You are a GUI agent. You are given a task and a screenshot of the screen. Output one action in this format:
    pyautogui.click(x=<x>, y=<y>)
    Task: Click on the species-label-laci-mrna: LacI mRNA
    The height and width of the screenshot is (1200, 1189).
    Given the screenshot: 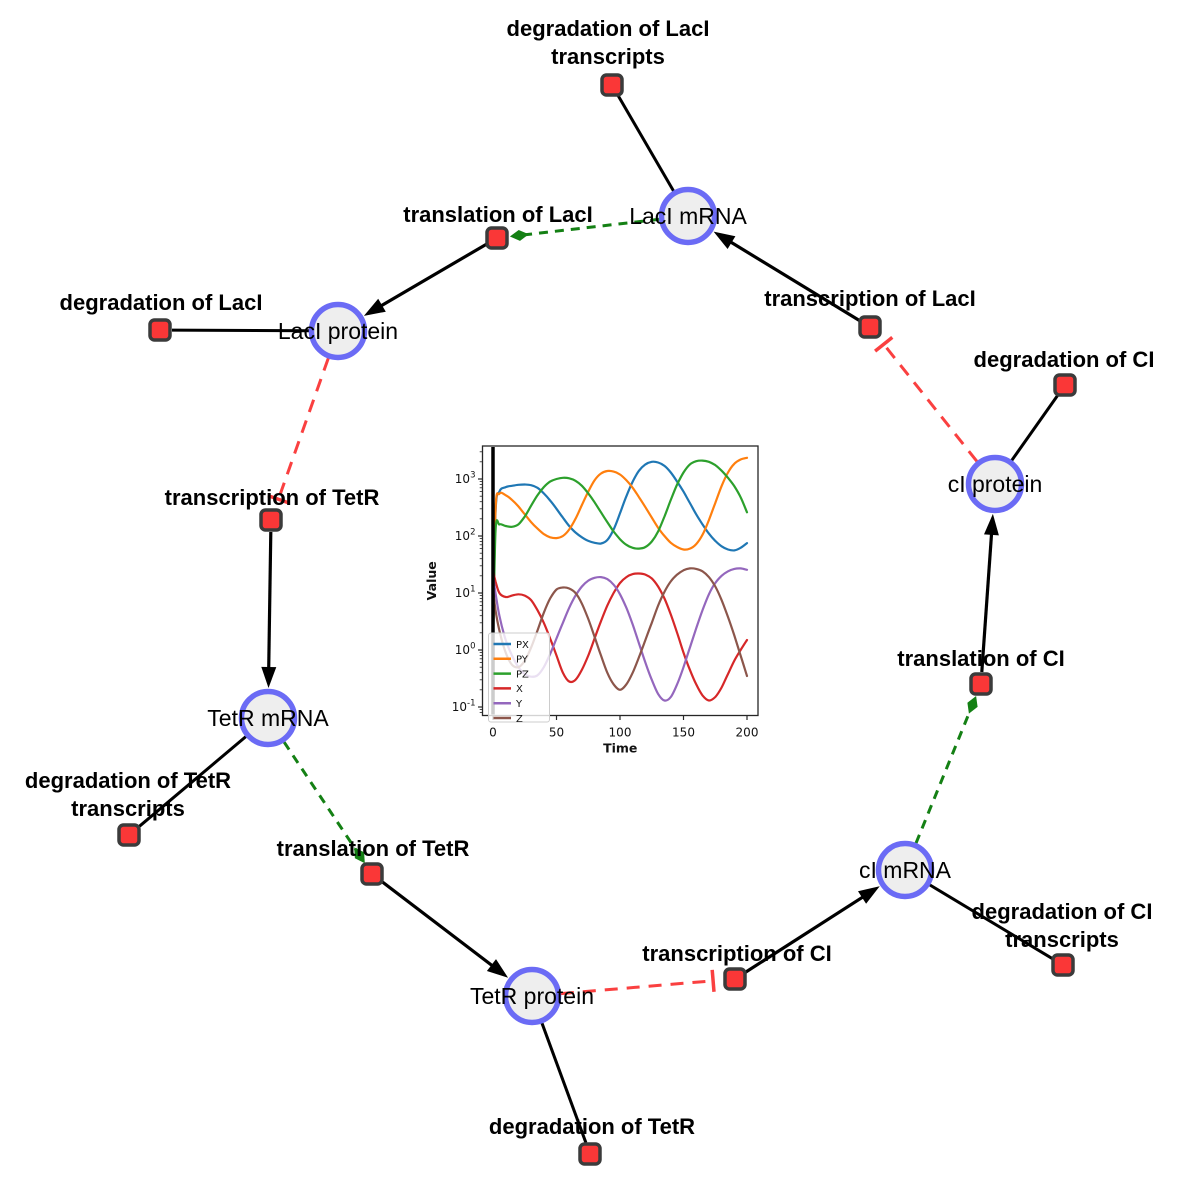 What is the action you would take?
    pyautogui.click(x=688, y=216)
    